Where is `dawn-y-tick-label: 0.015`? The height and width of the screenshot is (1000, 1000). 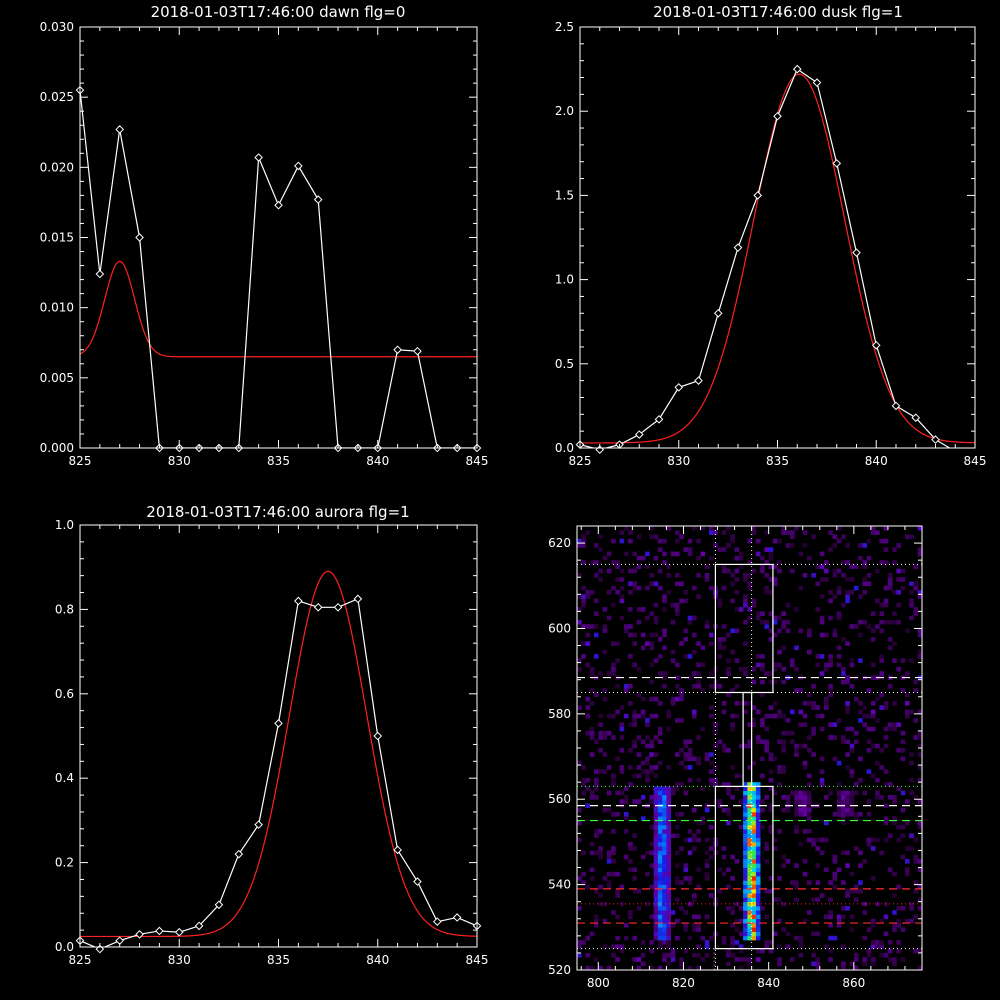 dawn-y-tick-label: 0.015 is located at coordinates (57, 238).